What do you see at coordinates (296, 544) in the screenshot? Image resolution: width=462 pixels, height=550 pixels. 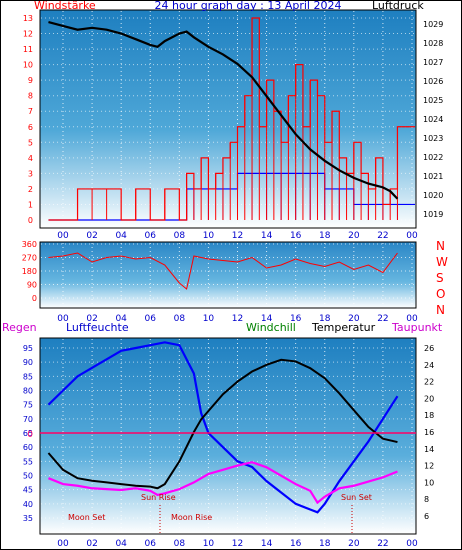 I see `p3-xtick-8: 16` at bounding box center [296, 544].